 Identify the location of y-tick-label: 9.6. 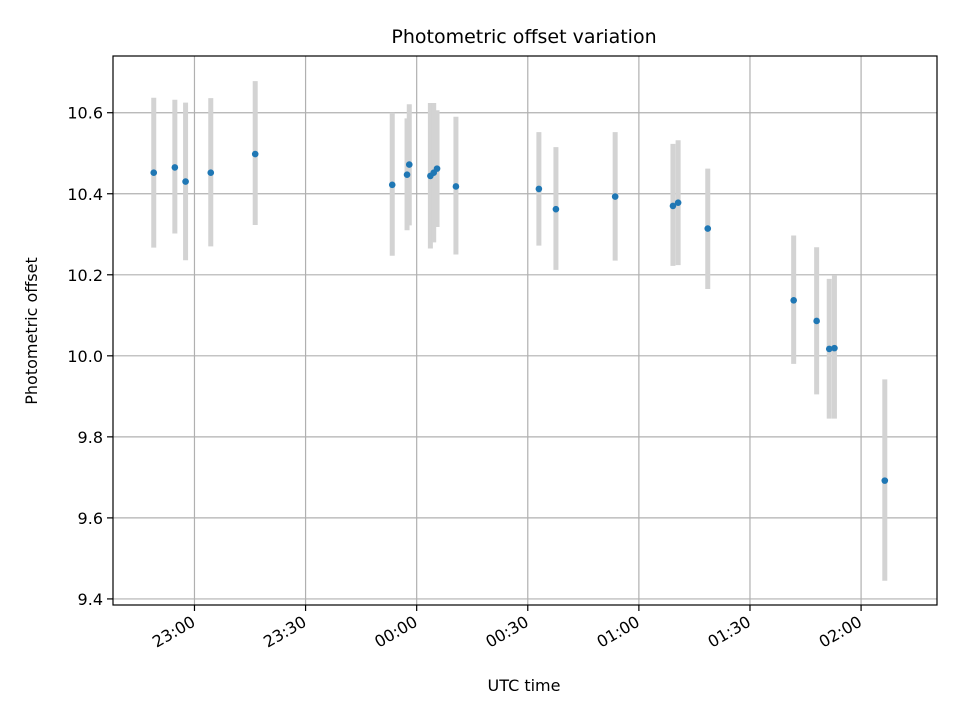
(90, 518).